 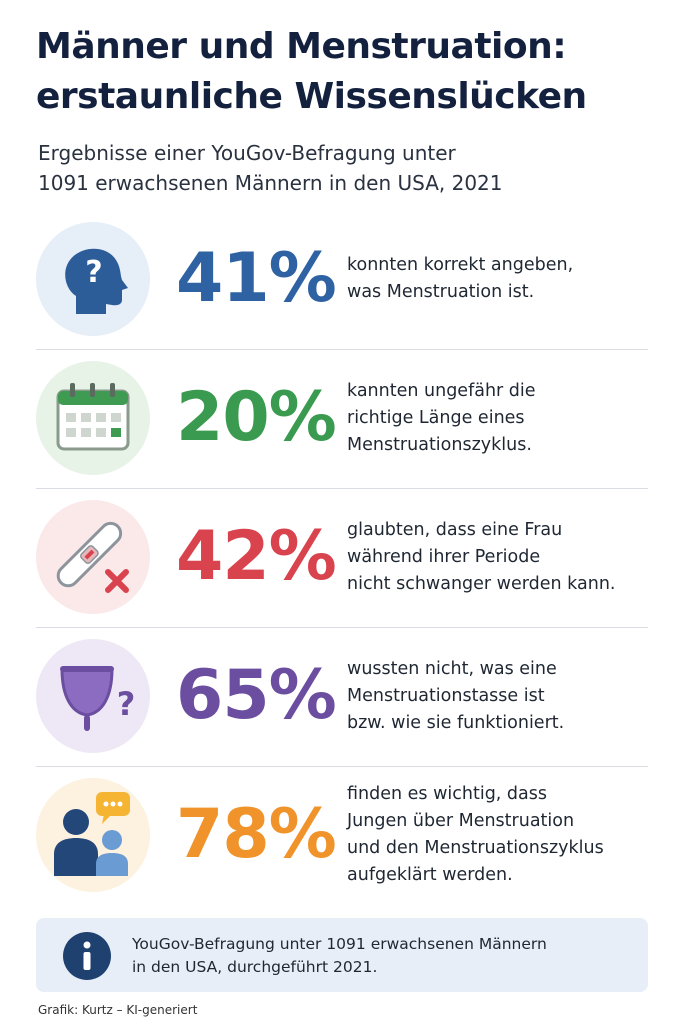 What do you see at coordinates (93, 418) in the screenshot?
I see `calendar-icon` at bounding box center [93, 418].